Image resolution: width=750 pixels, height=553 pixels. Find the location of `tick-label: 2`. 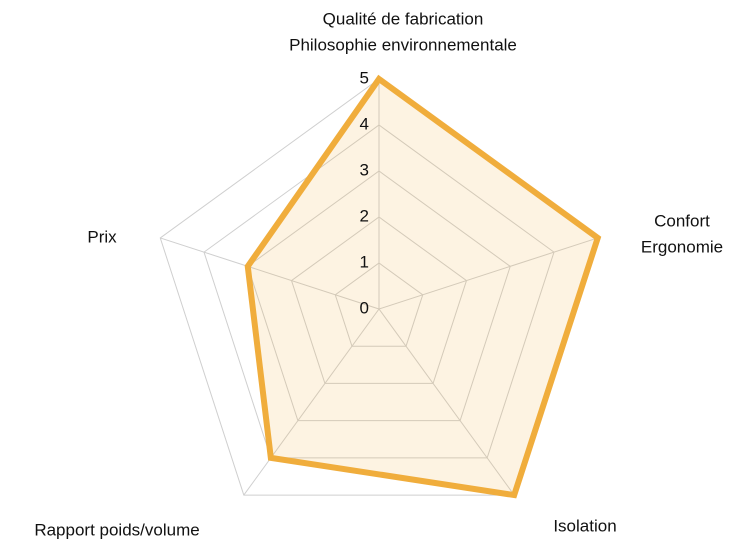

tick-label: 2 is located at coordinates (364, 215).